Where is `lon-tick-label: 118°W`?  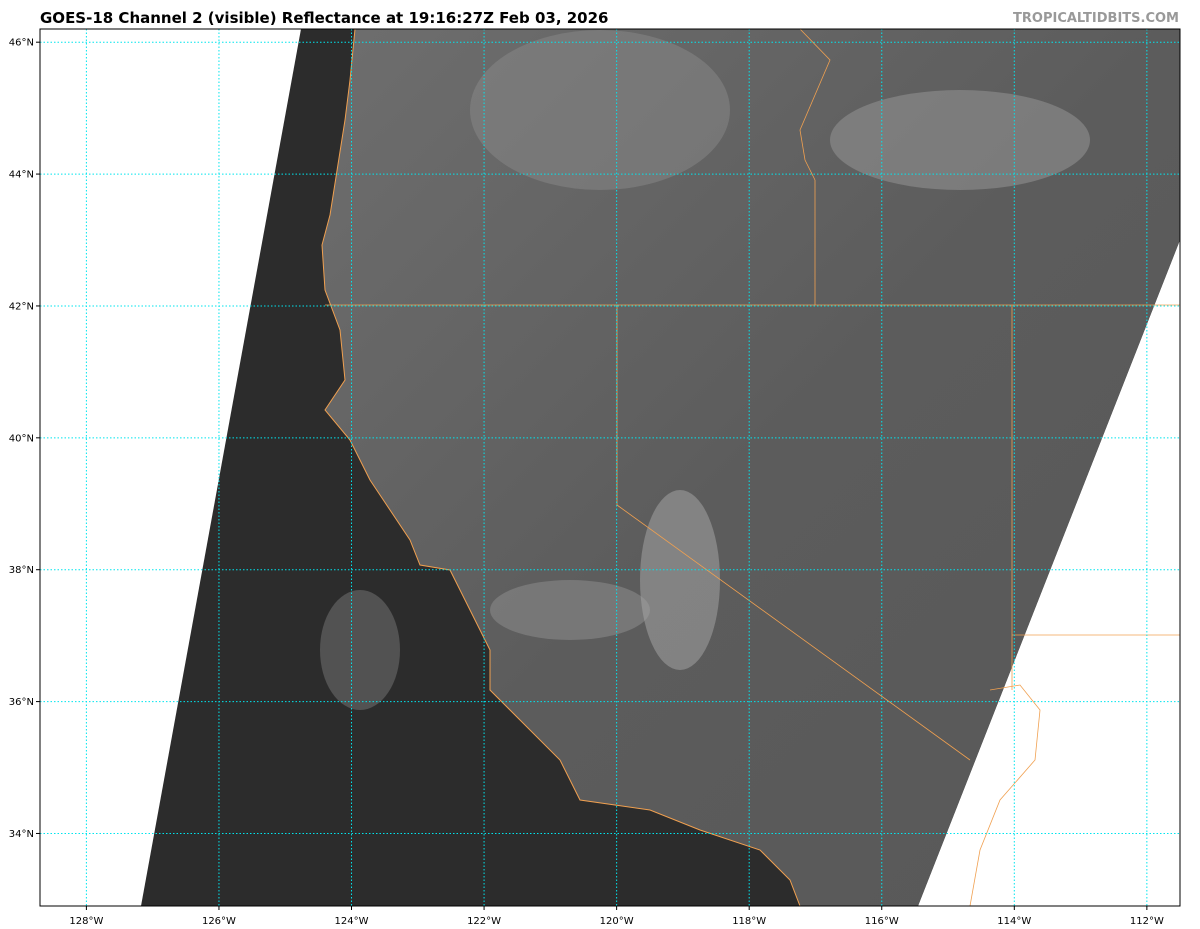 lon-tick-label: 118°W is located at coordinates (749, 921).